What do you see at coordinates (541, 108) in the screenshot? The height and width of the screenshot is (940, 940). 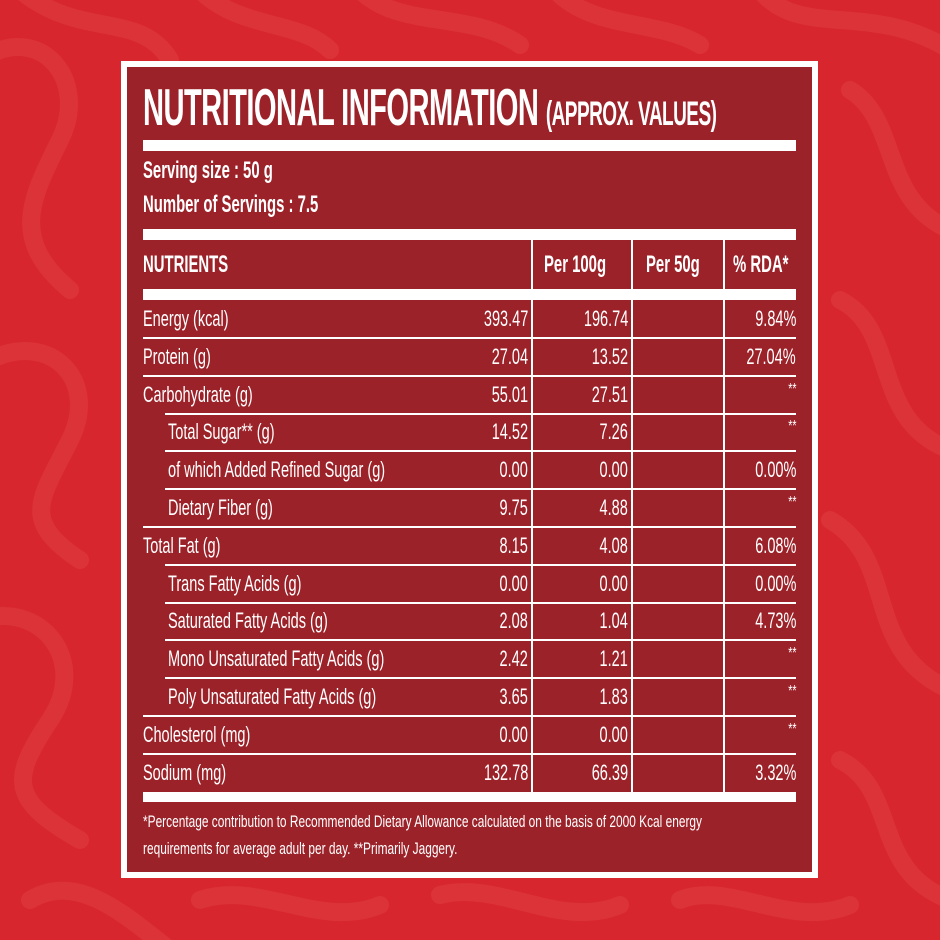 I see `page-title: NUTRITIONAL INFORMATION (APPROX. VALUES)` at bounding box center [541, 108].